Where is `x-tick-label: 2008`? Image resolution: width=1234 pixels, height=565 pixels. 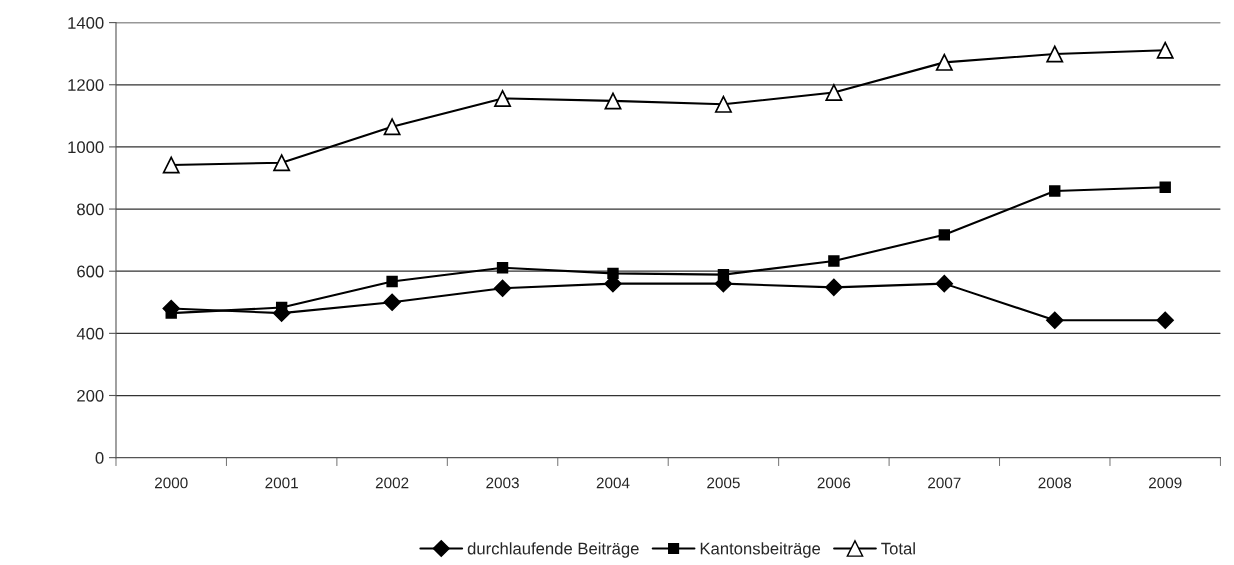 x-tick-label: 2008 is located at coordinates (1055, 483).